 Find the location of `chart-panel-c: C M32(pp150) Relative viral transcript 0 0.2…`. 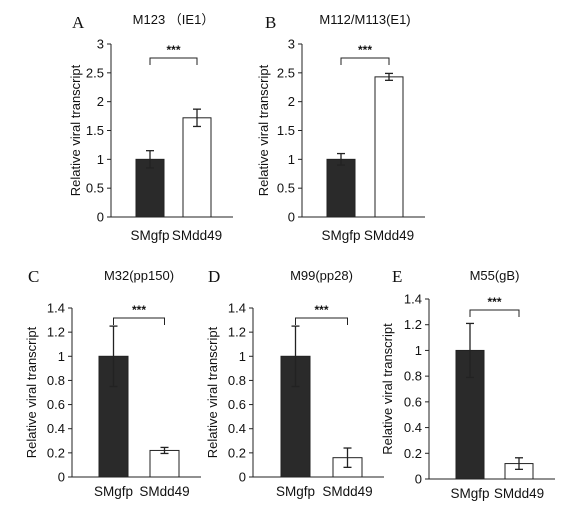

chart-panel-c: C M32(pp150) Relative viral transcript 0 0.2… is located at coordinates (112, 383).